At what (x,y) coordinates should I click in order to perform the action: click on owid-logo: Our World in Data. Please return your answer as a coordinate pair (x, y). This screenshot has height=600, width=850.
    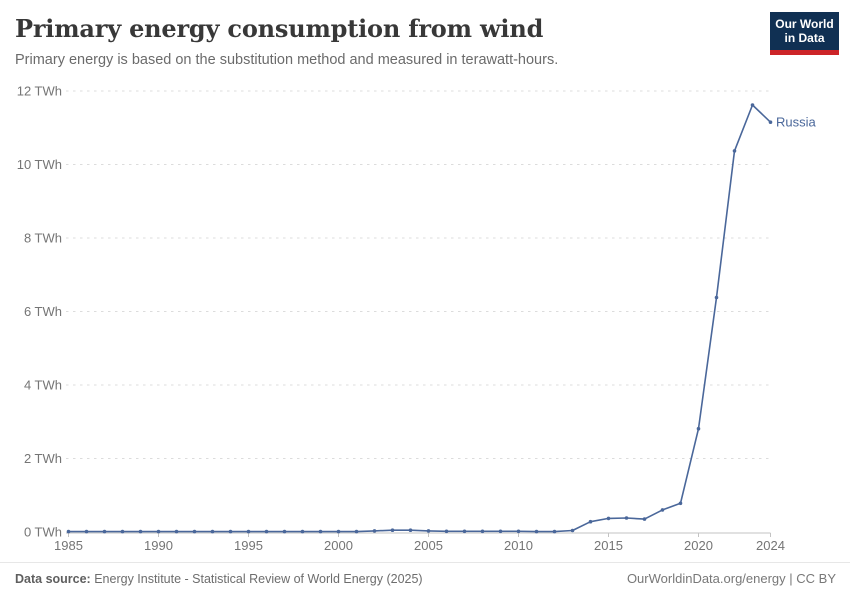
    Looking at the image, I should click on (804, 33).